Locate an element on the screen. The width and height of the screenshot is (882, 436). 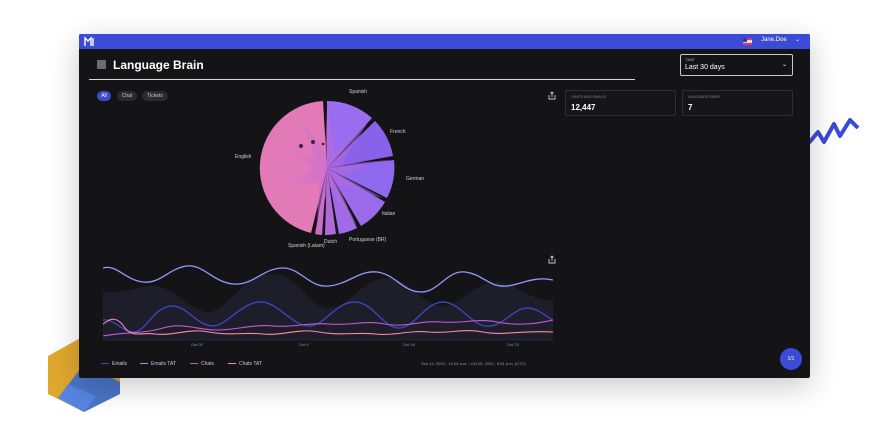
chats-line is located at coordinates (328, 328).